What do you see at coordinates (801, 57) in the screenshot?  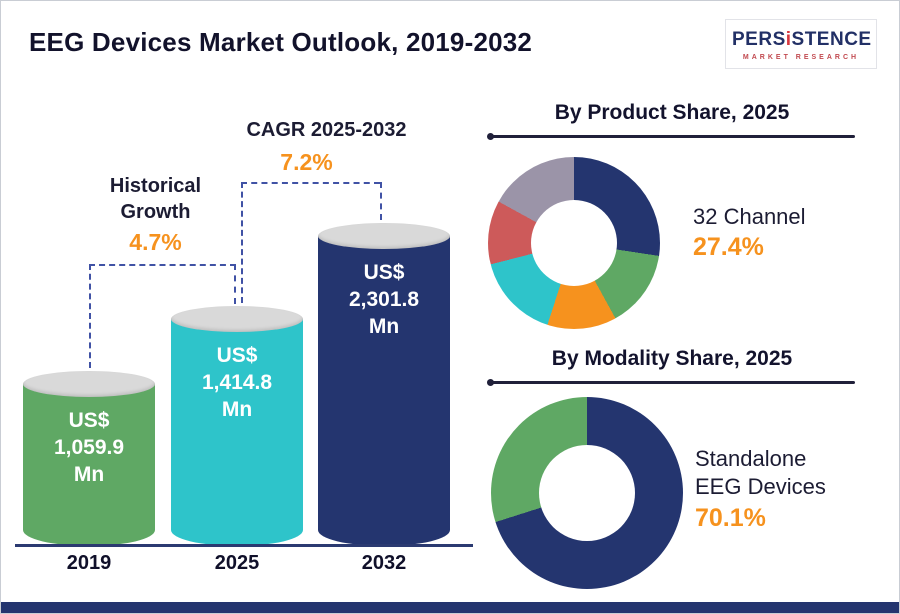 I see `logo-subtitle: MARKET RESEARCH` at bounding box center [801, 57].